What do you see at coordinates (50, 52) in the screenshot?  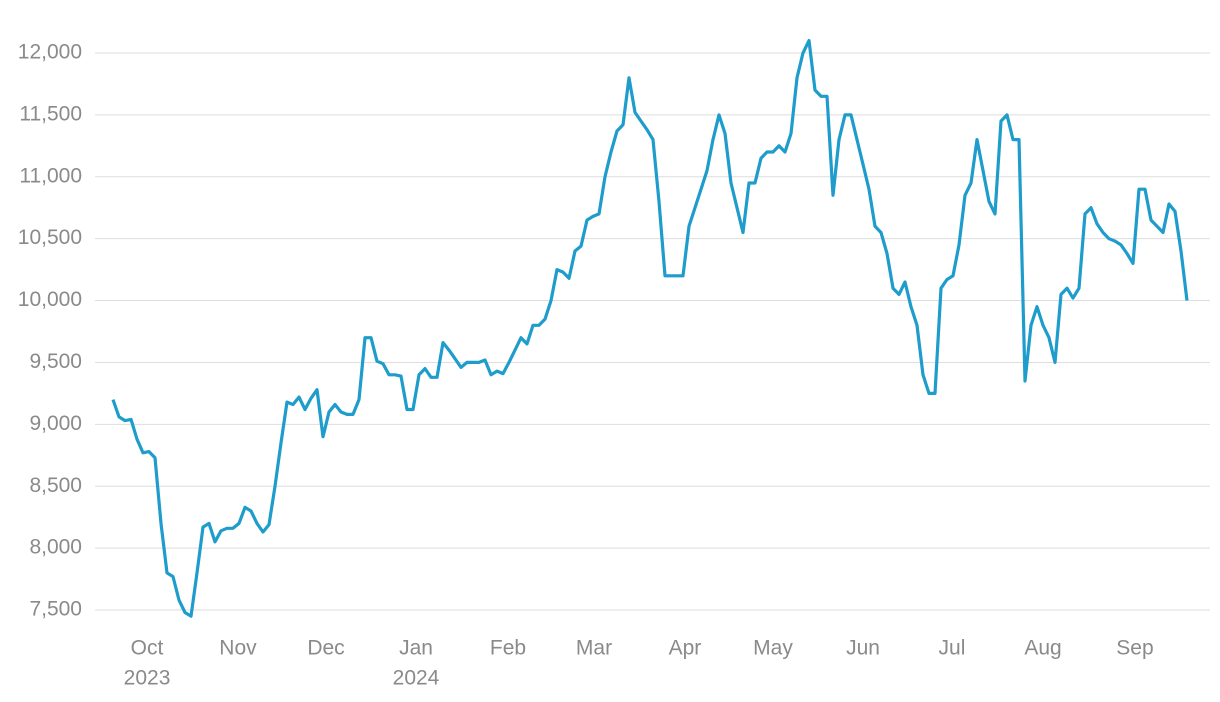 I see `y-tick-label: 12,000` at bounding box center [50, 52].